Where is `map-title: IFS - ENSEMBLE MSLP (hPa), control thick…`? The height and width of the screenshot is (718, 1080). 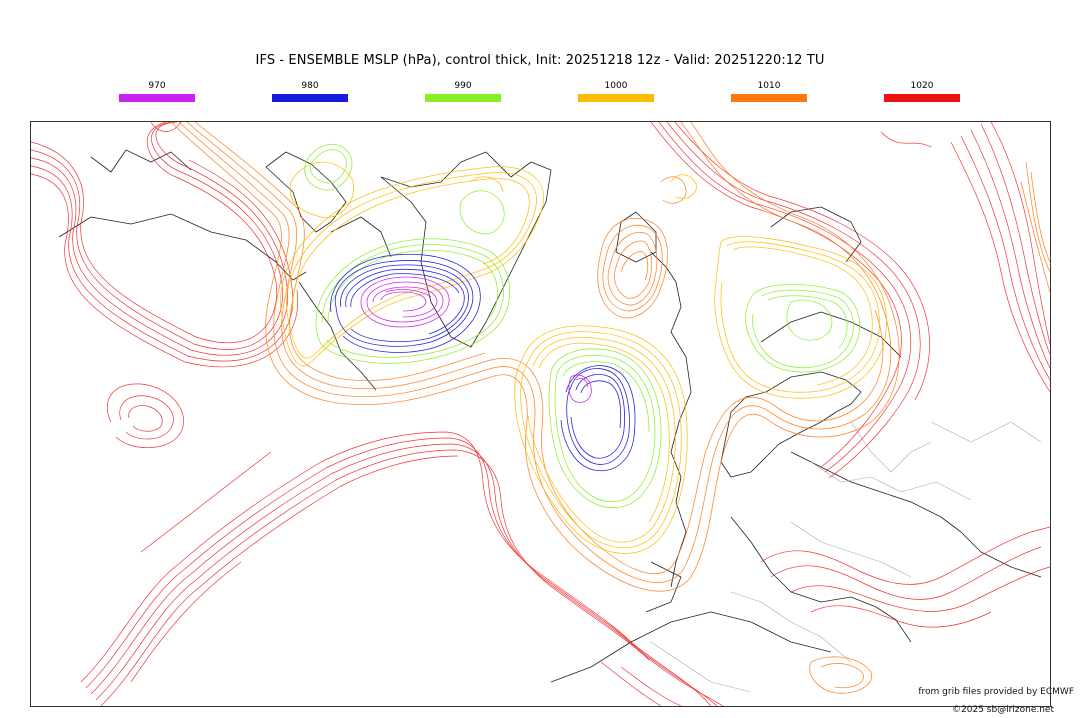 map-title: IFS - ENSEMBLE MSLP (hPa), control thick… is located at coordinates (540, 60).